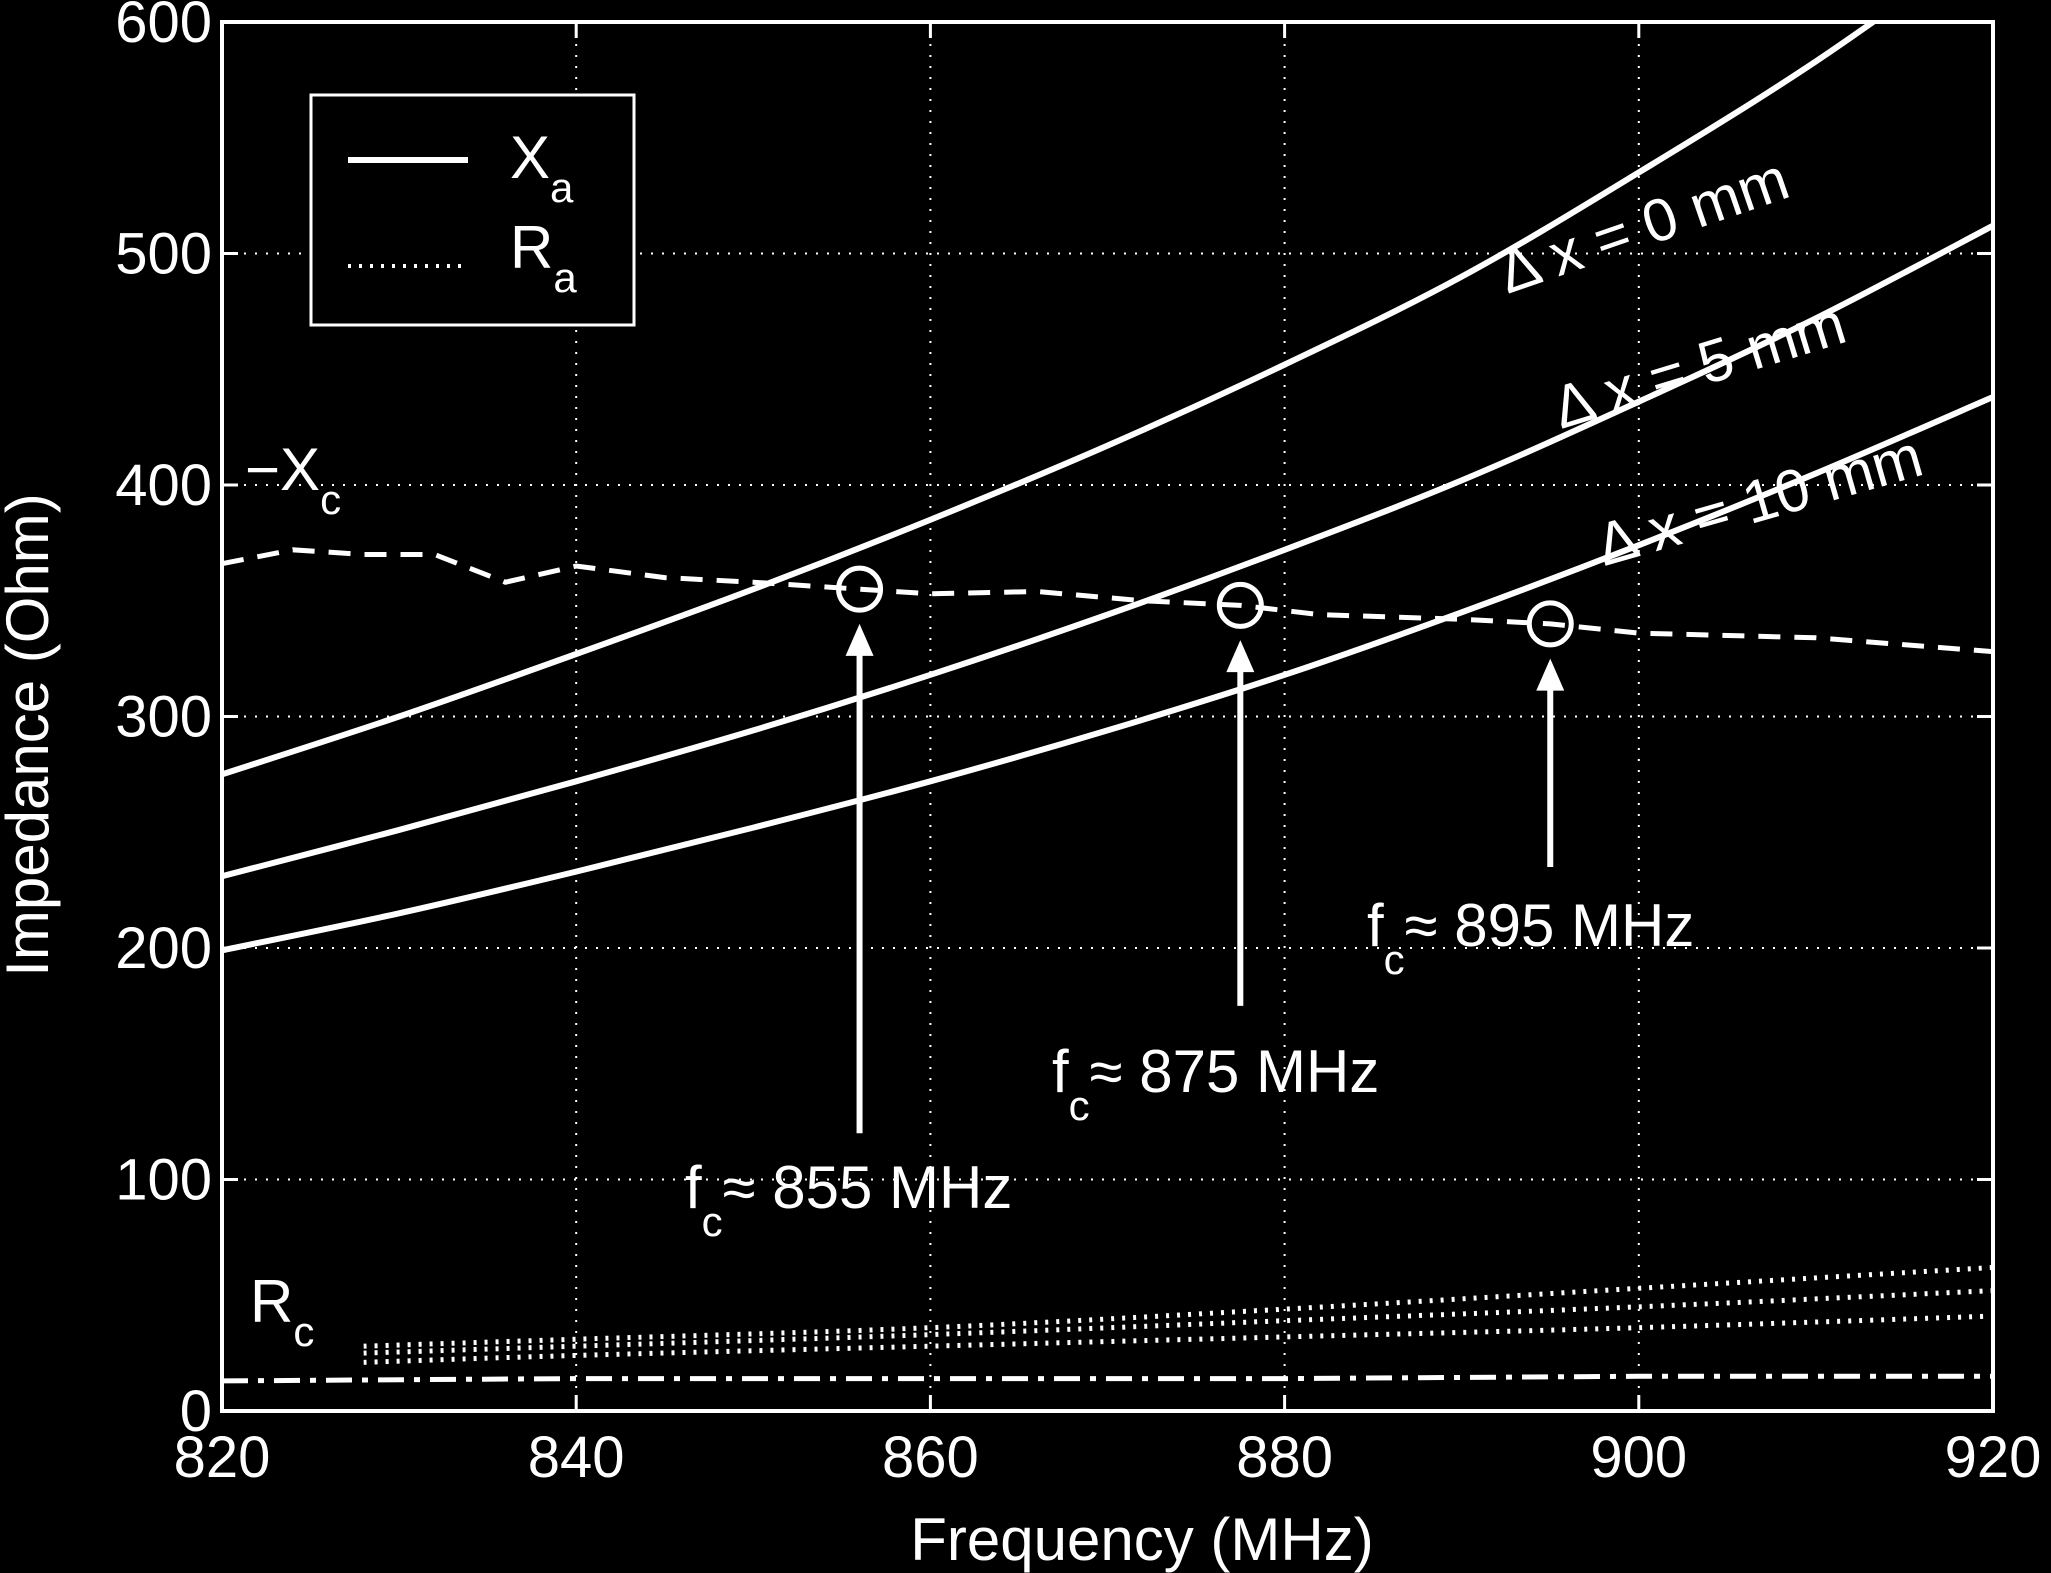 The height and width of the screenshot is (1573, 2051). What do you see at coordinates (1394, 959) in the screenshot?
I see `fc-895-sub: c` at bounding box center [1394, 959].